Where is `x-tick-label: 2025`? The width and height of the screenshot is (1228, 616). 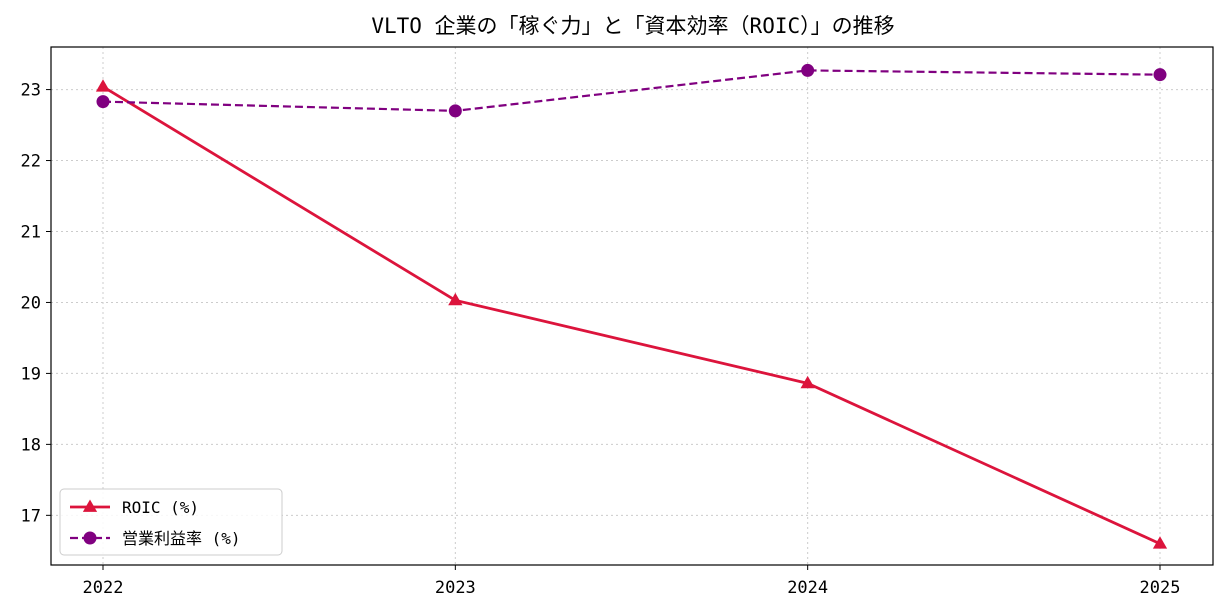 x-tick-label: 2025 is located at coordinates (1160, 588).